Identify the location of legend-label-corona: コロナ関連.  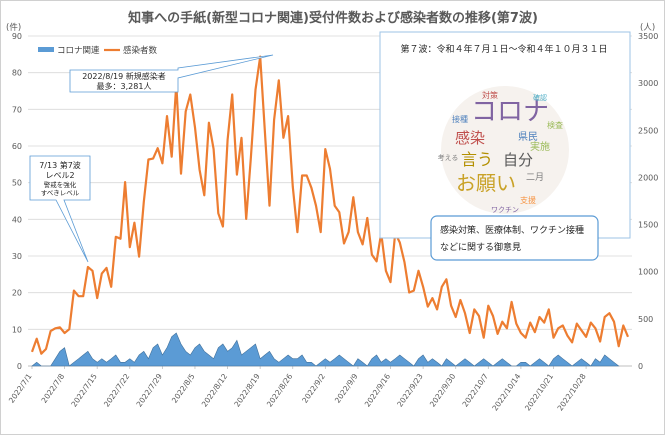
(78, 50).